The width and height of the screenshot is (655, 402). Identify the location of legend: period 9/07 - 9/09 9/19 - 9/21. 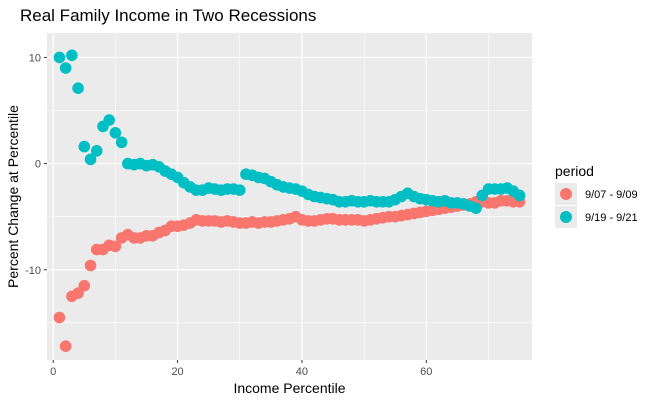
(596, 195).